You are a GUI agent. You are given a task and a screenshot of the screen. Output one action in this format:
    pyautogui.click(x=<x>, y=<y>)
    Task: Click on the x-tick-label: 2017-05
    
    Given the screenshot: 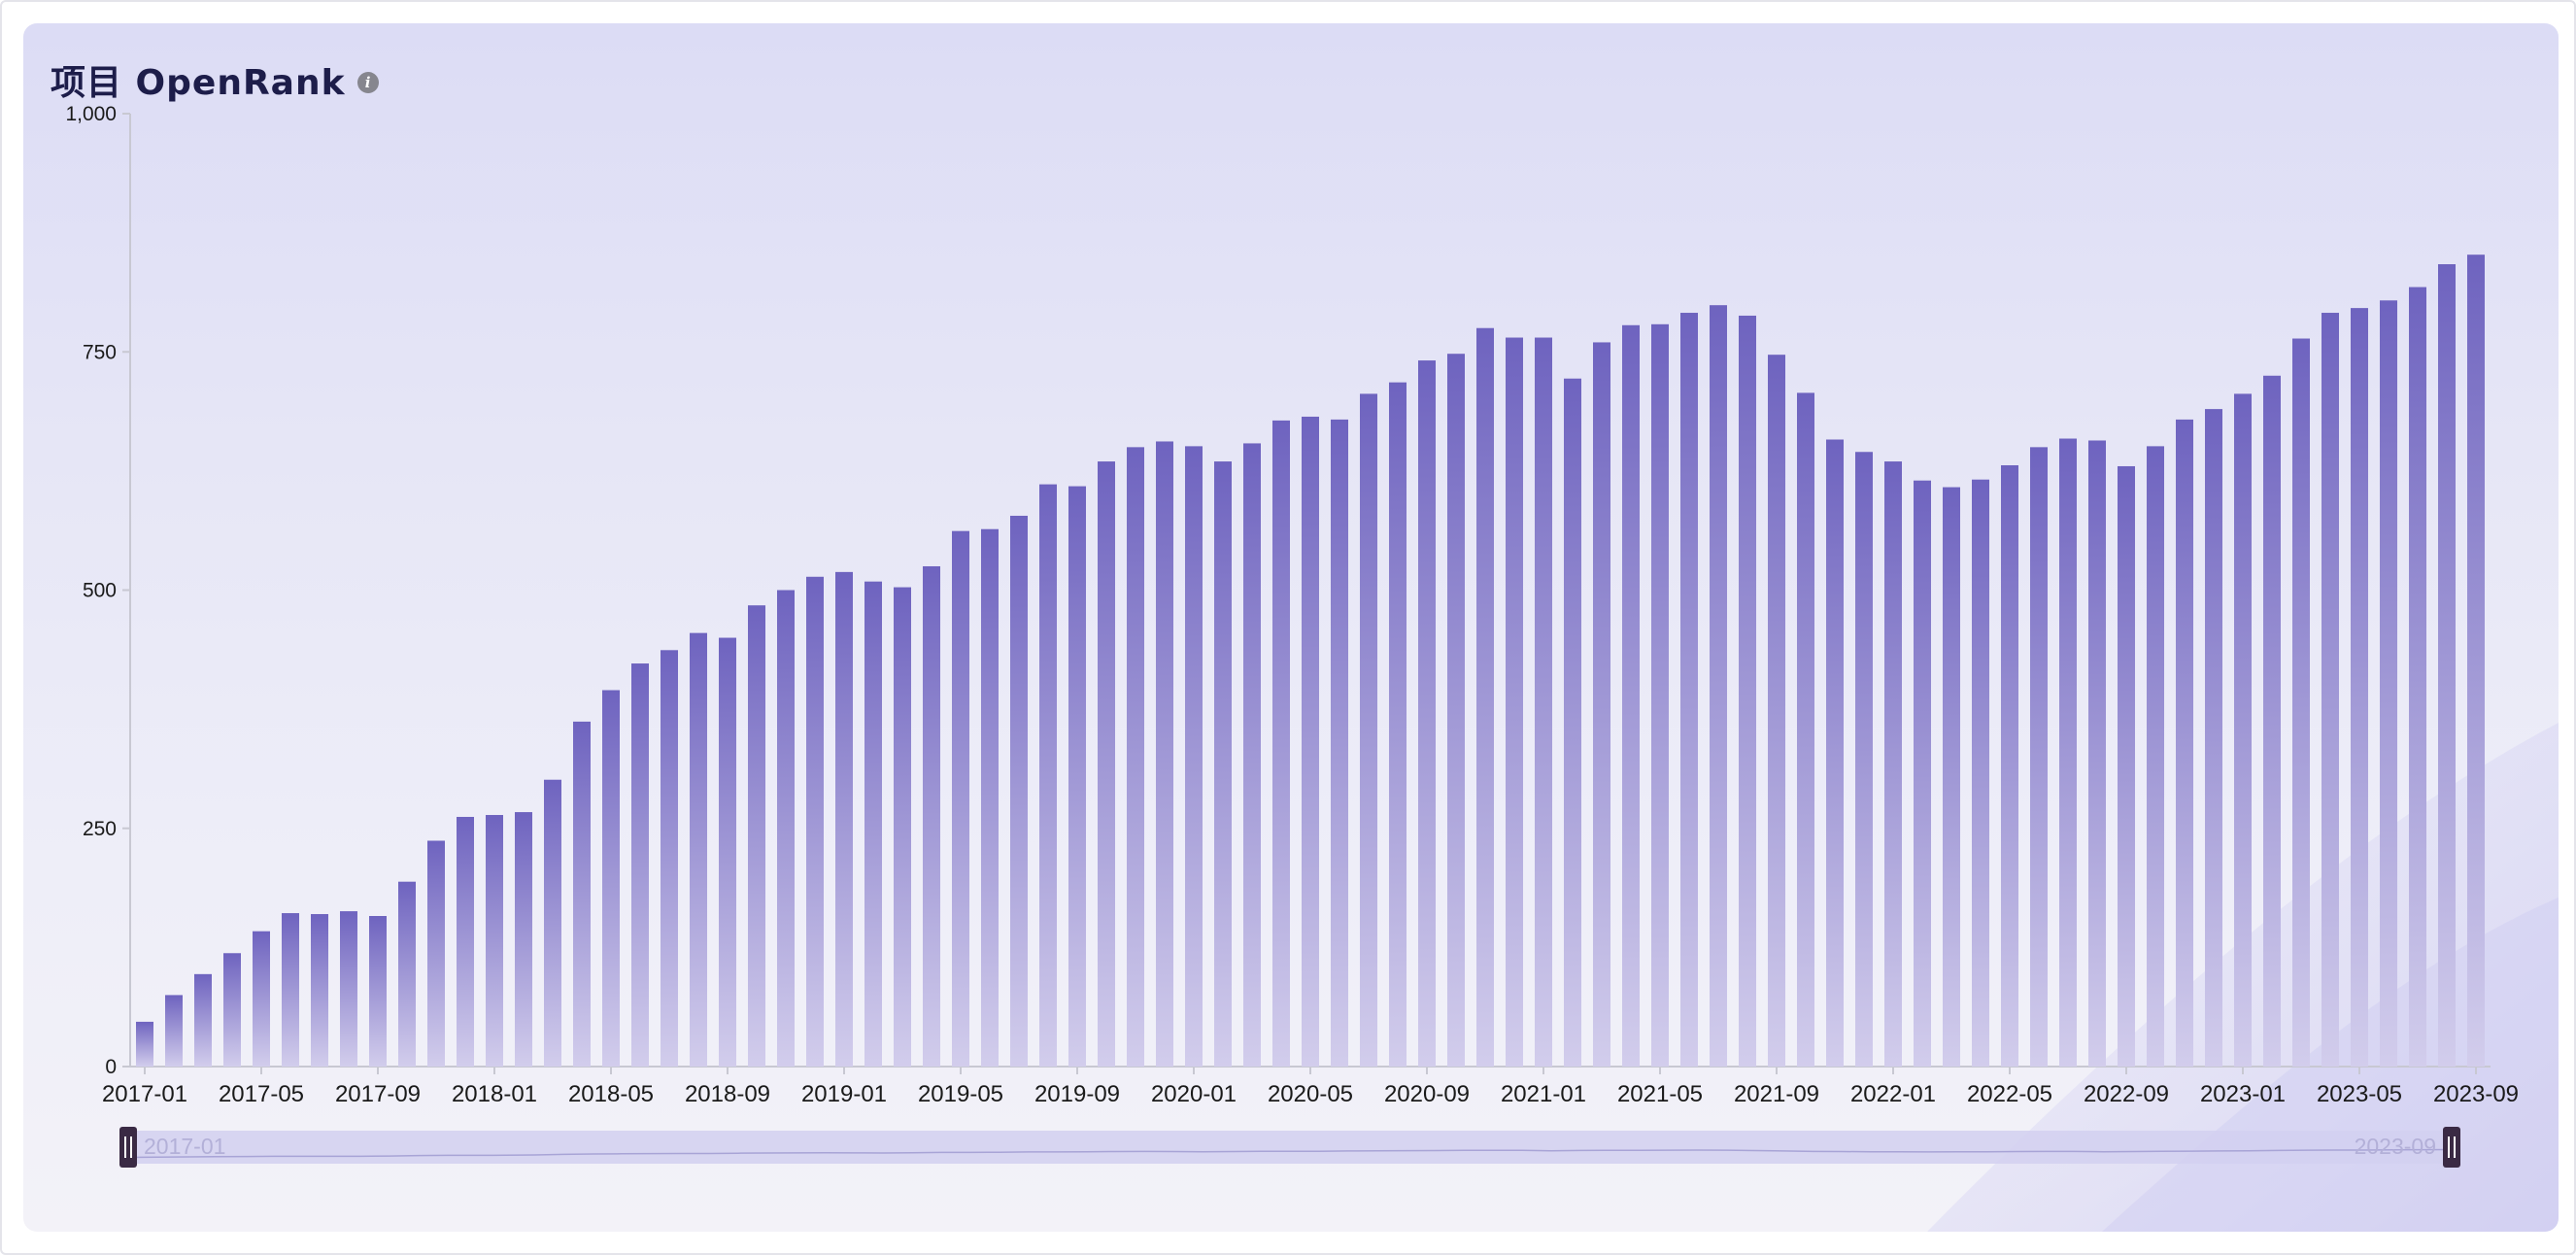 What is the action you would take?
    pyautogui.click(x=261, y=1094)
    